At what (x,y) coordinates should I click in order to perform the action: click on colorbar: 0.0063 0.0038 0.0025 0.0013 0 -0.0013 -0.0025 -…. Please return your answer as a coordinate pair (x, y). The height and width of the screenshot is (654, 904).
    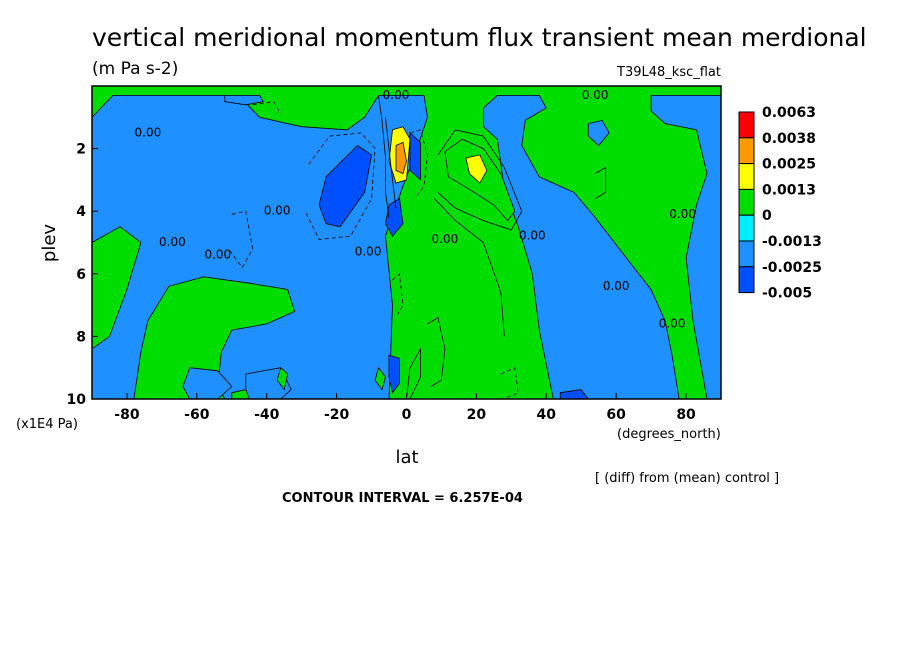
    Looking at the image, I should click on (780, 203).